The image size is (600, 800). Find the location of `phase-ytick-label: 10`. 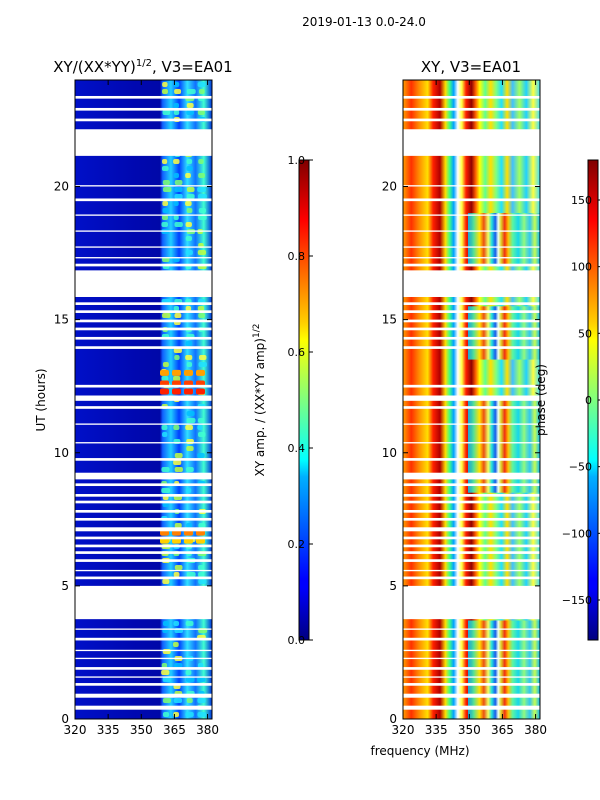

phase-ytick-label: 10 is located at coordinates (389, 453).